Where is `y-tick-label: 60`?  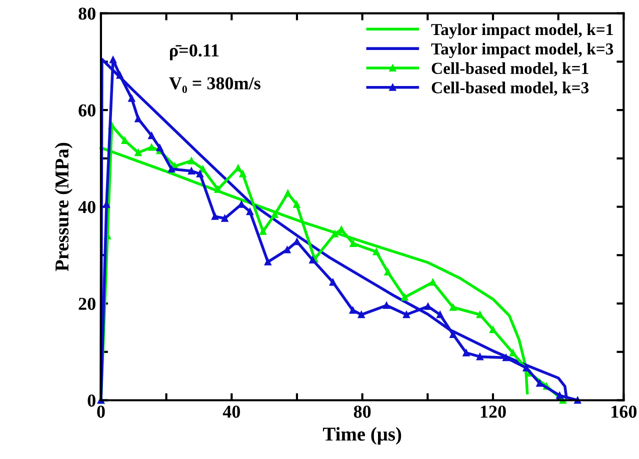 y-tick-label: 60 is located at coordinates (87, 110).